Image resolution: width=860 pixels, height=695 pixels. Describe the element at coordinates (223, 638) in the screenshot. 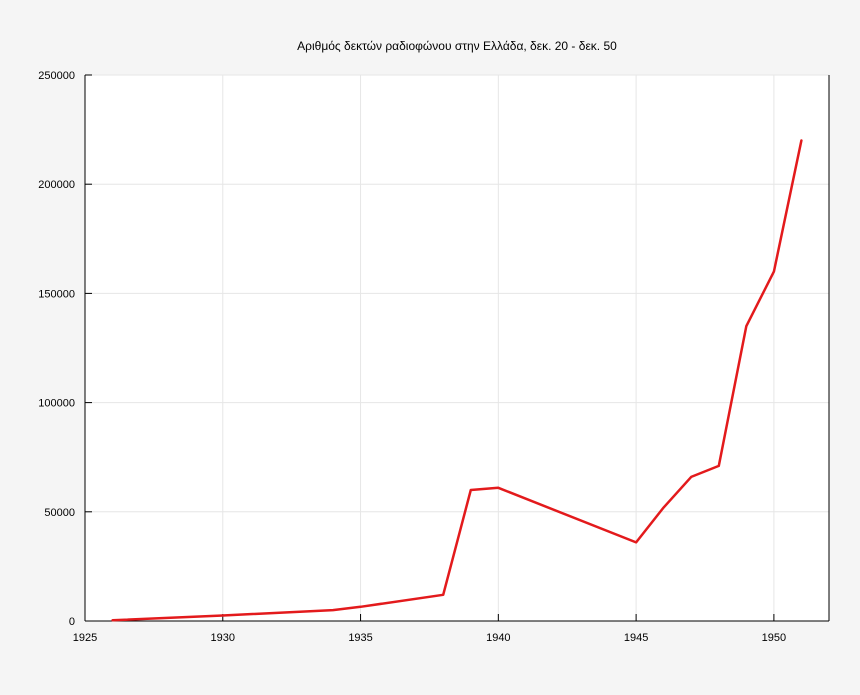

I see `x-tick-label: 1930` at that location.